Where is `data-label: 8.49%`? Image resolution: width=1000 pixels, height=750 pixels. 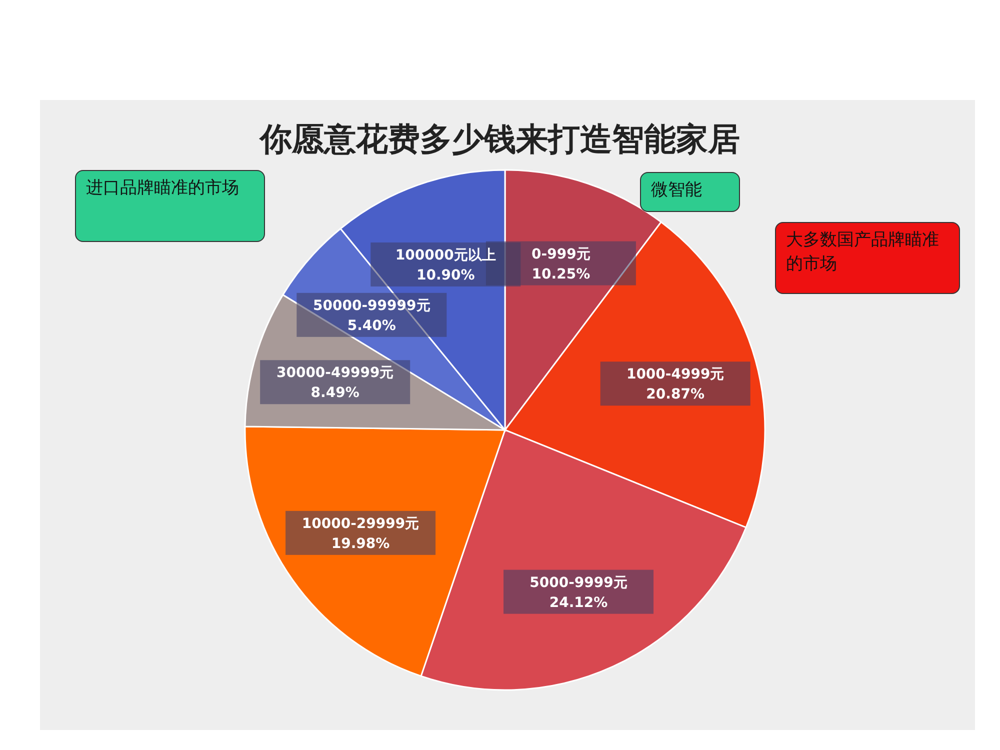 data-label: 8.49% is located at coordinates (335, 393).